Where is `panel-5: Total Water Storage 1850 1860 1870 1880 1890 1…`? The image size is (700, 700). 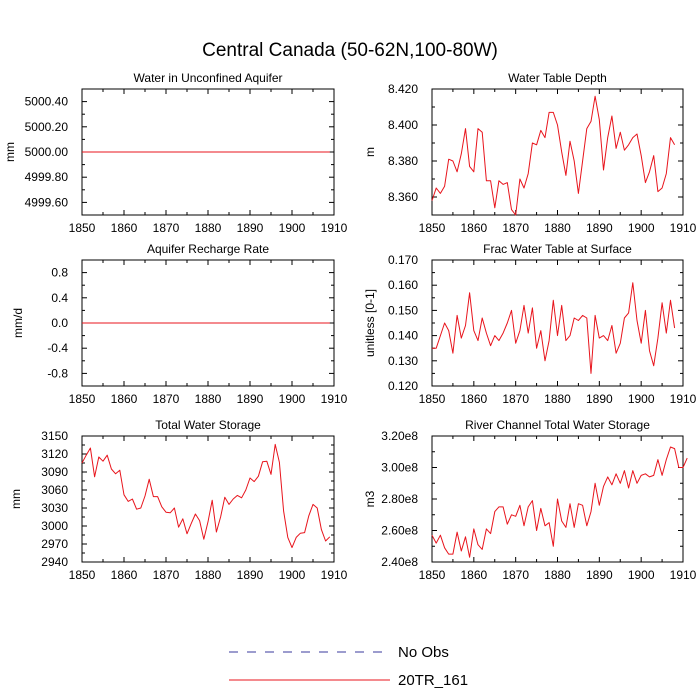 panel-5: Total Water Storage 1850 1860 1870 1880 1890 1… is located at coordinates (178, 500).